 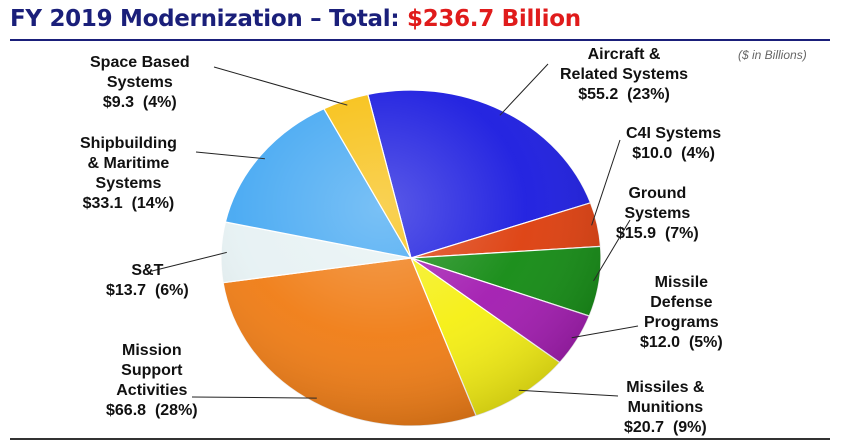 I want to click on slice-label-missile-defense-programs: Missile Defense Programs $12.0 (5%), so click(x=681, y=313).